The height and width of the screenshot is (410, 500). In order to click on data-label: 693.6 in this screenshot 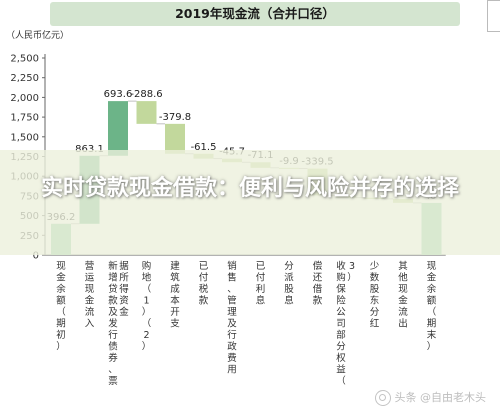, I will do `click(118, 94)`.